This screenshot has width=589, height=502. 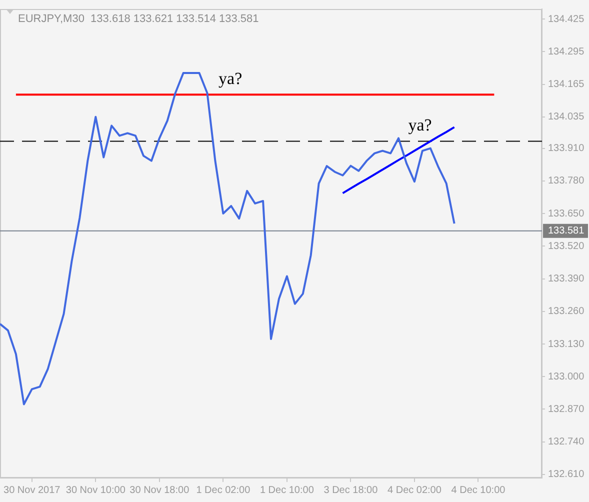 I want to click on y-tick-label: 133.910, so click(x=566, y=148).